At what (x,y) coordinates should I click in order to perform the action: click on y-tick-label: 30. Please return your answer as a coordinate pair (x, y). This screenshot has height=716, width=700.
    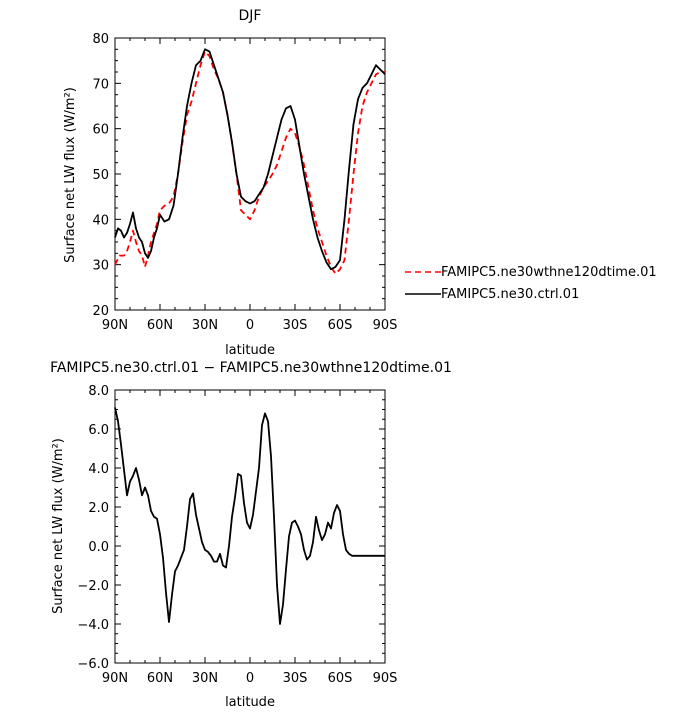
    Looking at the image, I should click on (100, 266).